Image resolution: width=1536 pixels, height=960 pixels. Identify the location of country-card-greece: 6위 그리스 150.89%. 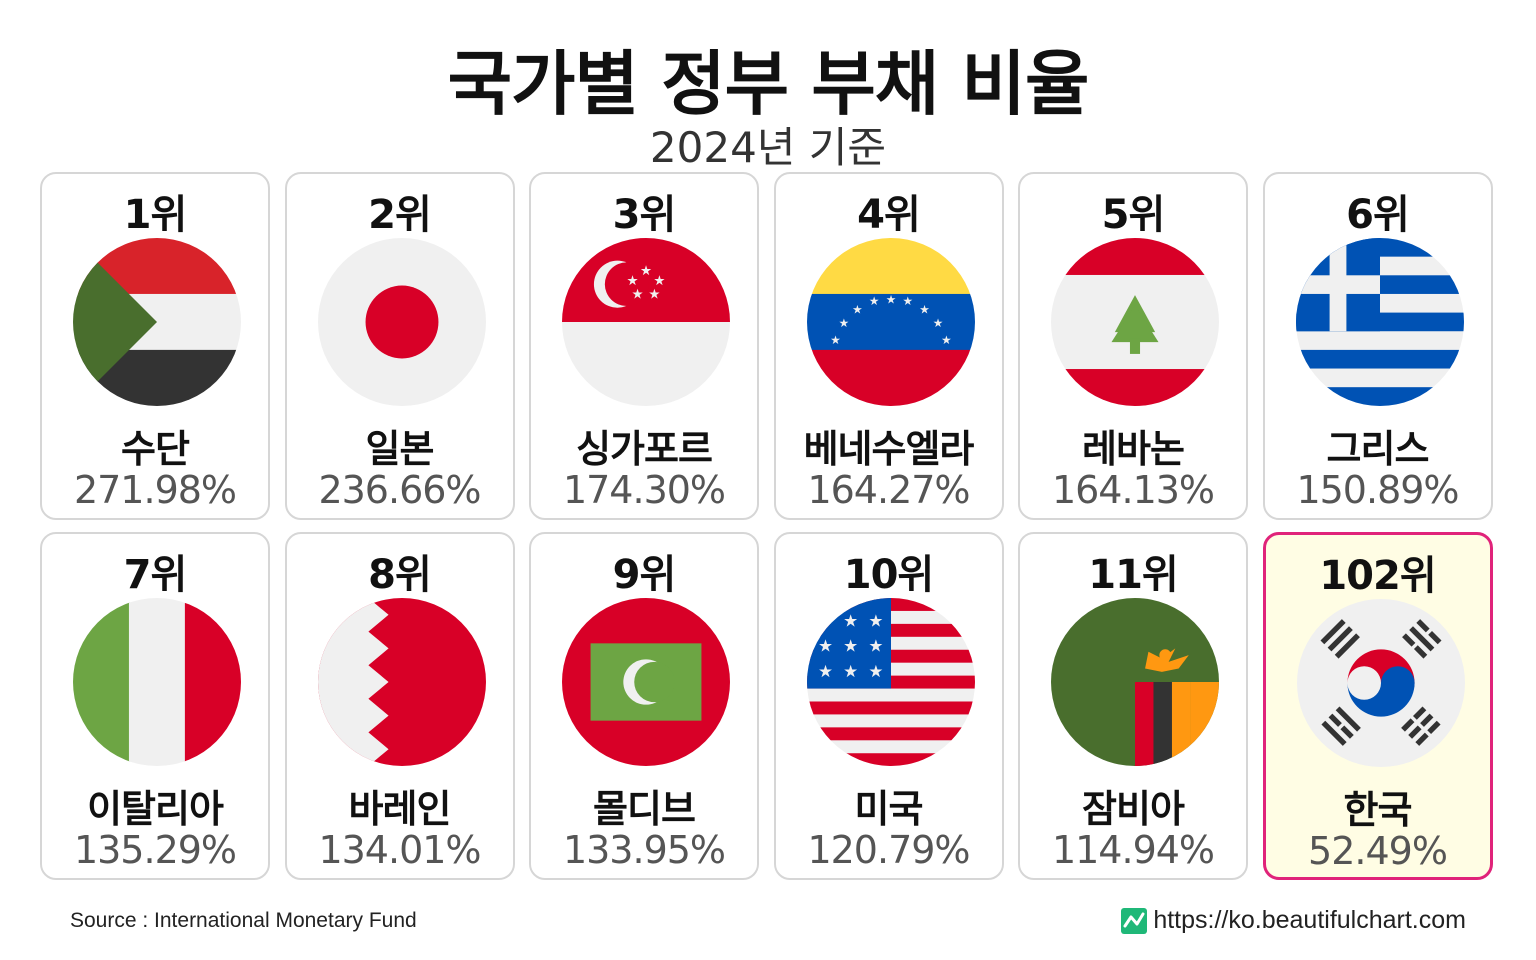
(1377, 346).